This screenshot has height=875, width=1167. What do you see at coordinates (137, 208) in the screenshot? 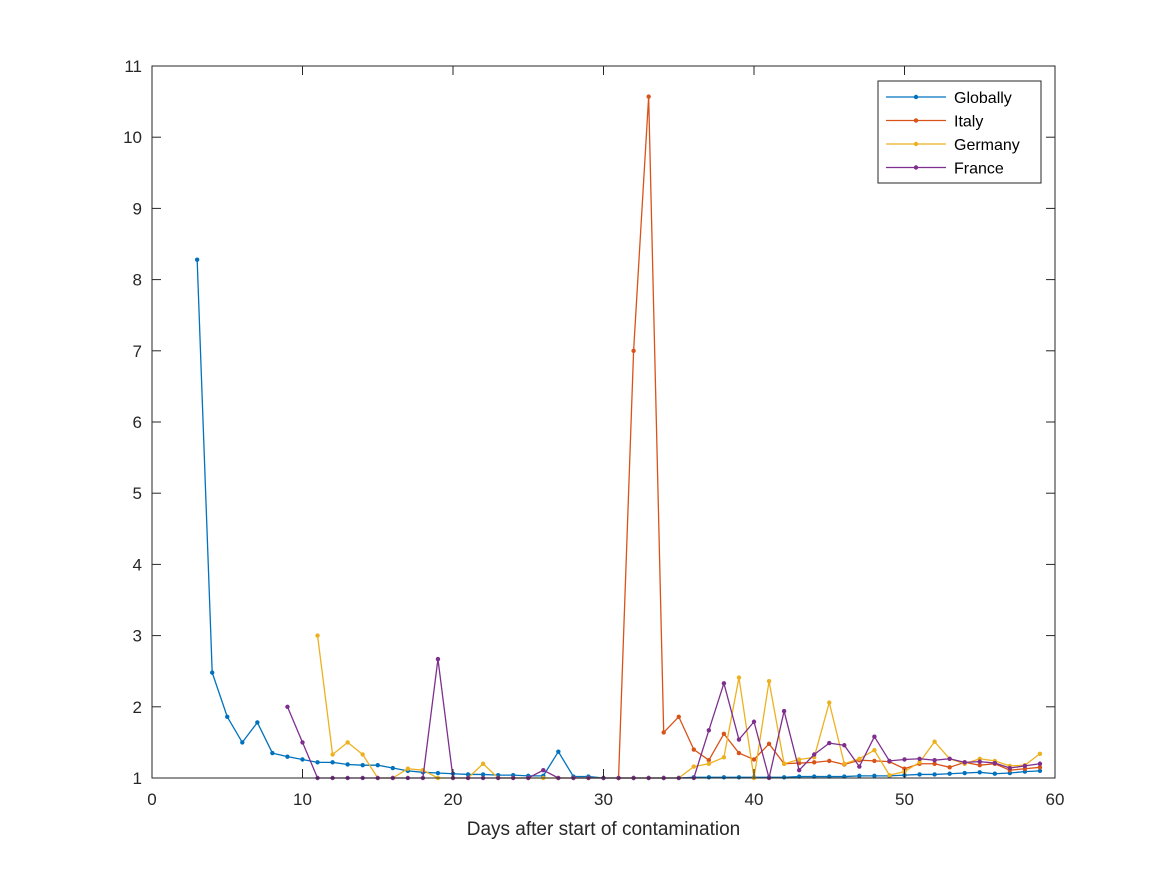
I see `y-tick-label: 9` at bounding box center [137, 208].